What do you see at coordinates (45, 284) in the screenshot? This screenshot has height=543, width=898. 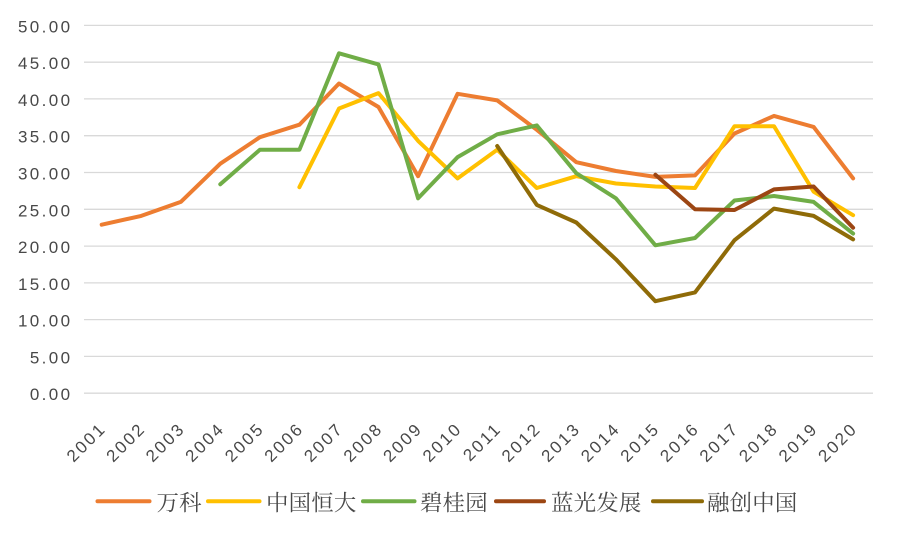 I see `svg-text: 15.00` at bounding box center [45, 284].